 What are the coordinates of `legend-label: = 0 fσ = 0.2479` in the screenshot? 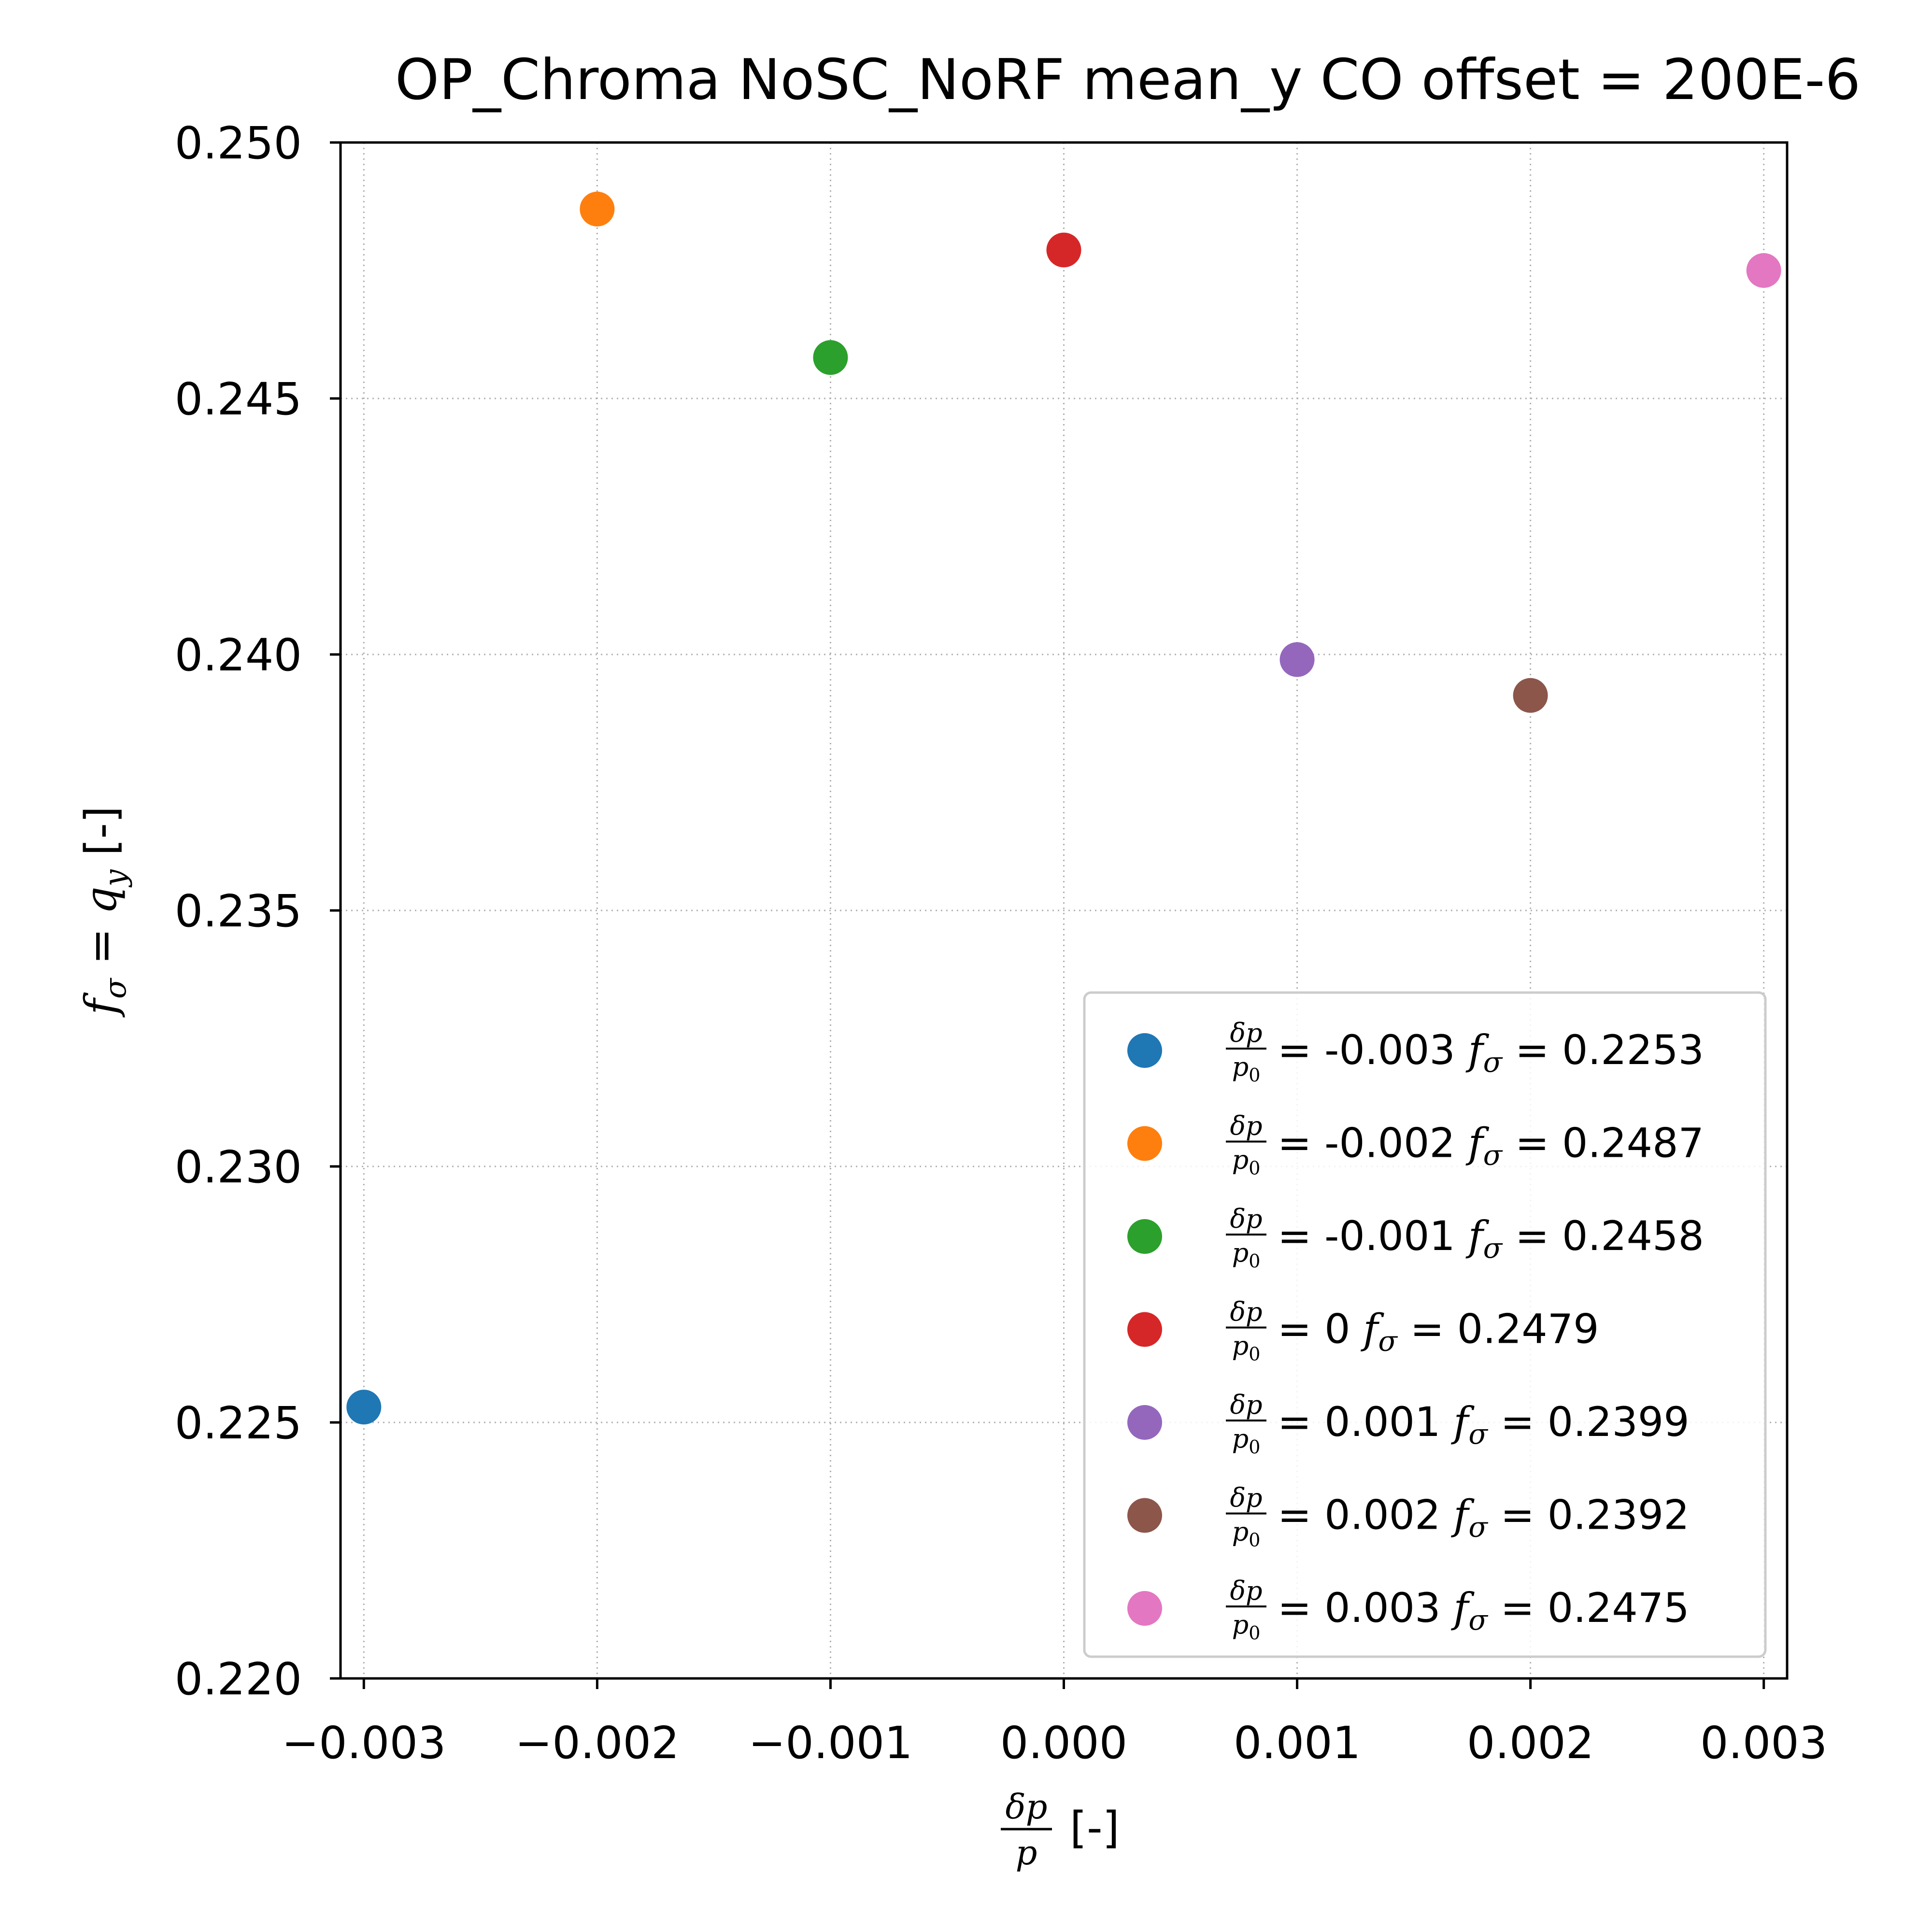 It's located at (1438, 1332).